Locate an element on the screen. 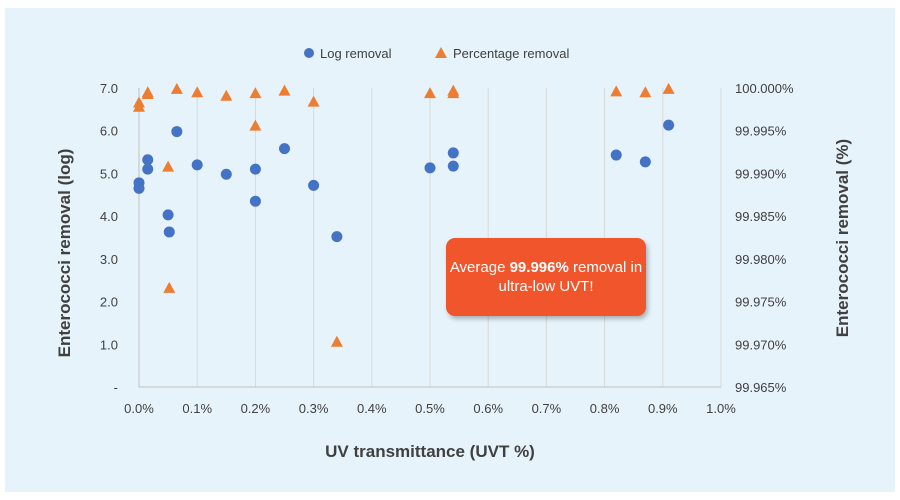  y-tick-label-right: 99.975% is located at coordinates (761, 302).